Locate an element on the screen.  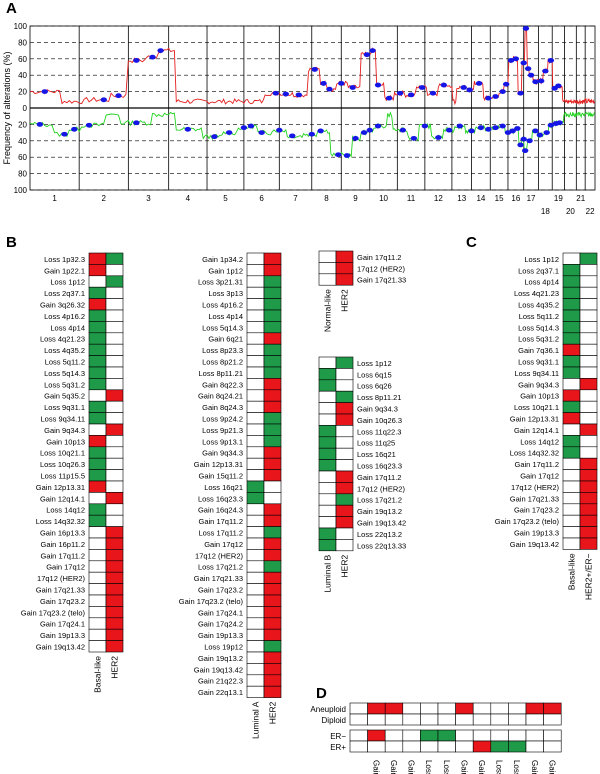
matrix-b2-row-label: Loss 8p21.2 is located at coordinates (222, 361).